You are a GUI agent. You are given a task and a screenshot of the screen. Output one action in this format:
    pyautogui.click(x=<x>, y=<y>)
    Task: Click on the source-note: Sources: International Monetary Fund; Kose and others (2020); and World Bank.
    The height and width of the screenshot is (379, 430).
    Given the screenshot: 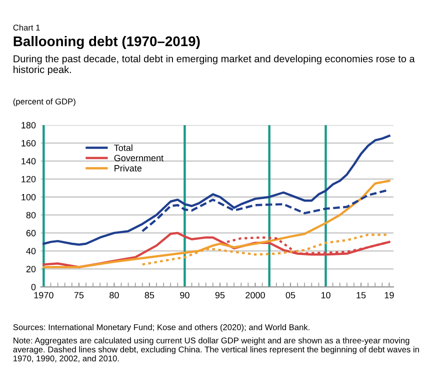 What is the action you would take?
    pyautogui.click(x=161, y=328)
    